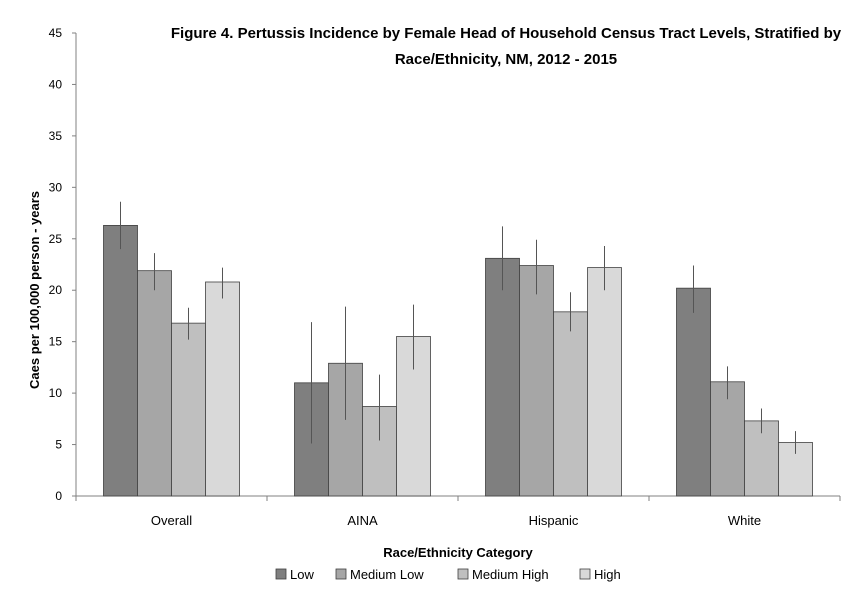  Describe the element at coordinates (458, 552) in the screenshot. I see `x-axis-label: Race/Ethnicity Category` at that location.